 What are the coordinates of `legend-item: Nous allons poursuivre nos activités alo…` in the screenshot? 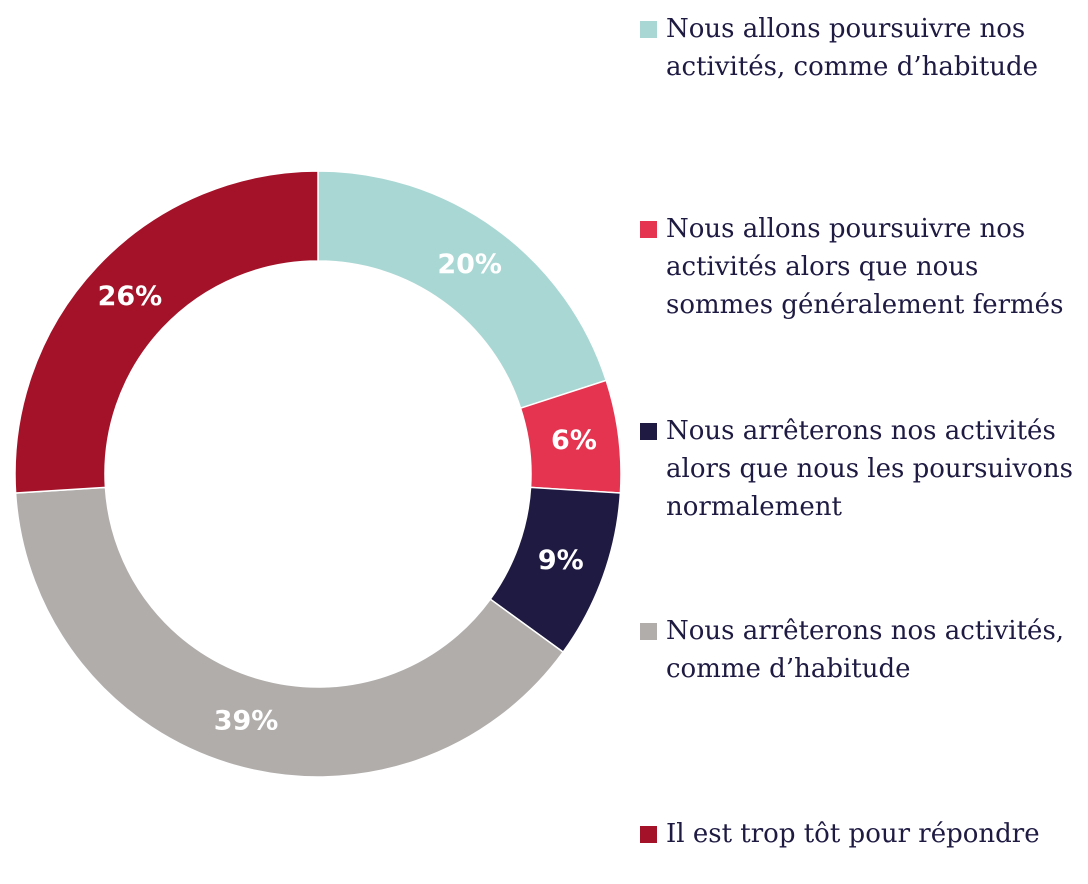 It's located at (864, 267).